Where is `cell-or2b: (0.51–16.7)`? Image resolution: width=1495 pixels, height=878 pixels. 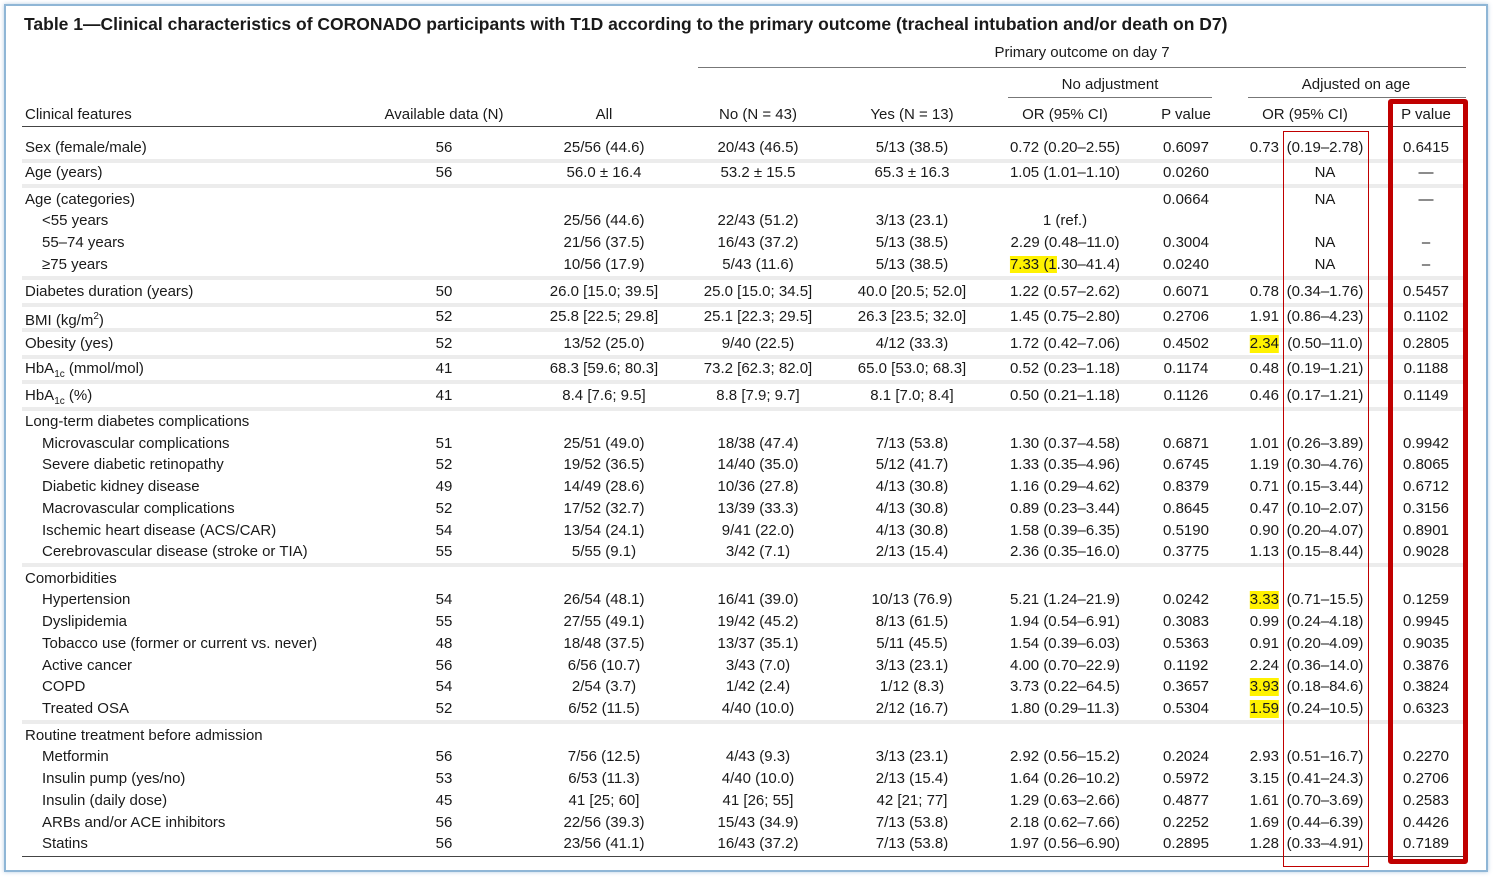 cell-or2b: (0.51–16.7) is located at coordinates (1325, 756).